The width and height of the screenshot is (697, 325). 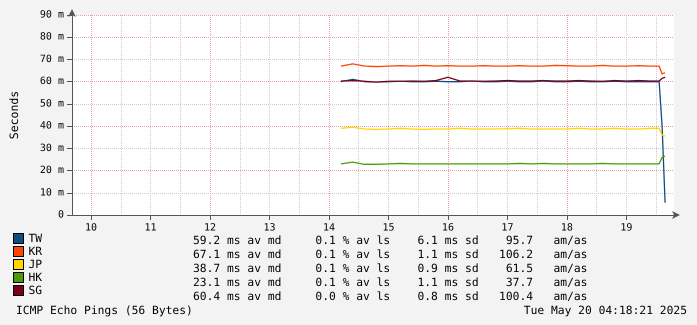 I want to click on y-tick-label: 70 m, so click(x=52, y=59).